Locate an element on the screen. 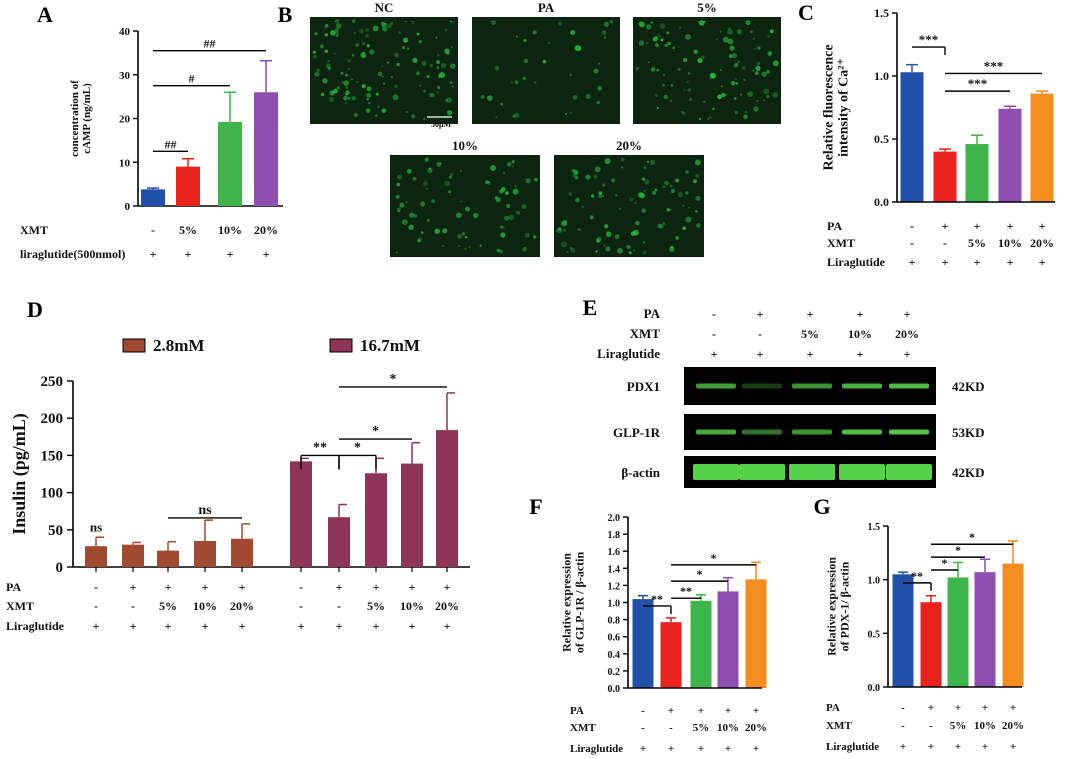  significance-label-g: ** is located at coordinates (917, 576).